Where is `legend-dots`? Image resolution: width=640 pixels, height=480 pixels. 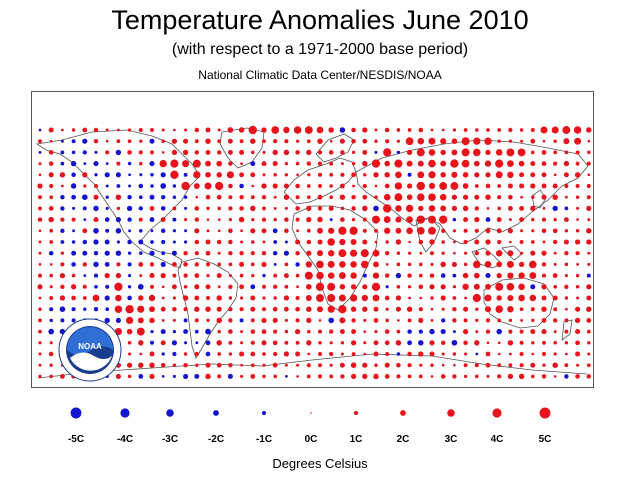
legend-dots is located at coordinates (310, 413).